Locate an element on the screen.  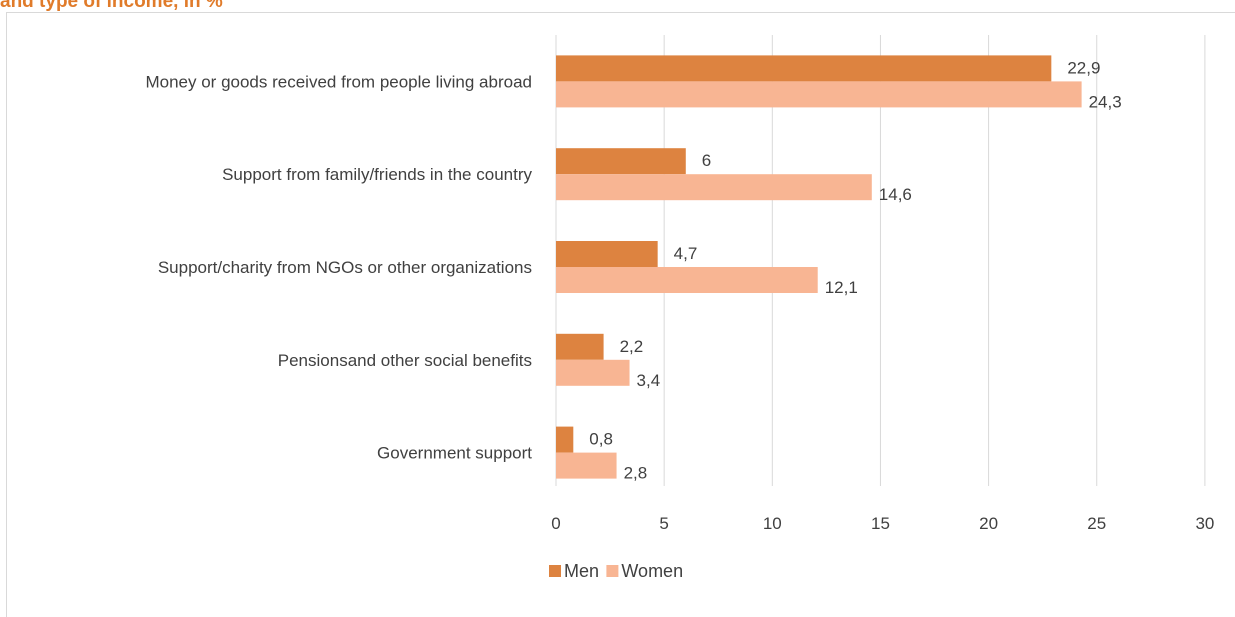
x-tick-label: 20 is located at coordinates (988, 523).